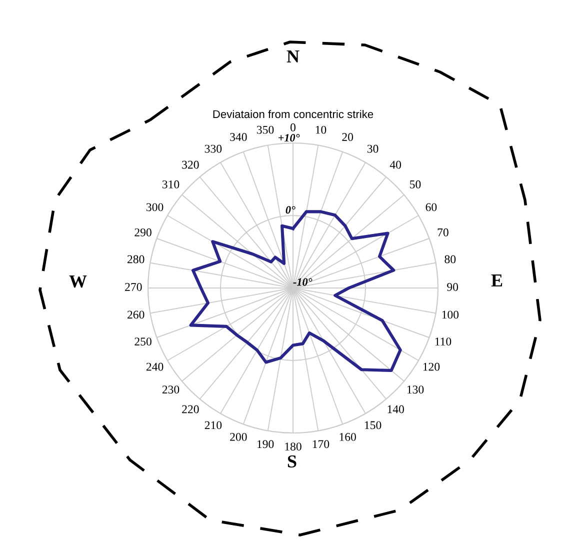  What do you see at coordinates (293, 56) in the screenshot?
I see `text: N` at bounding box center [293, 56].